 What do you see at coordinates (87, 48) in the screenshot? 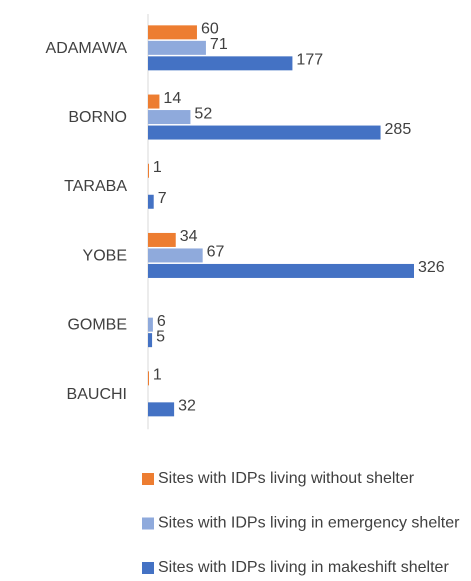
I see `y-tick-label: ADAMAWA` at bounding box center [87, 48].